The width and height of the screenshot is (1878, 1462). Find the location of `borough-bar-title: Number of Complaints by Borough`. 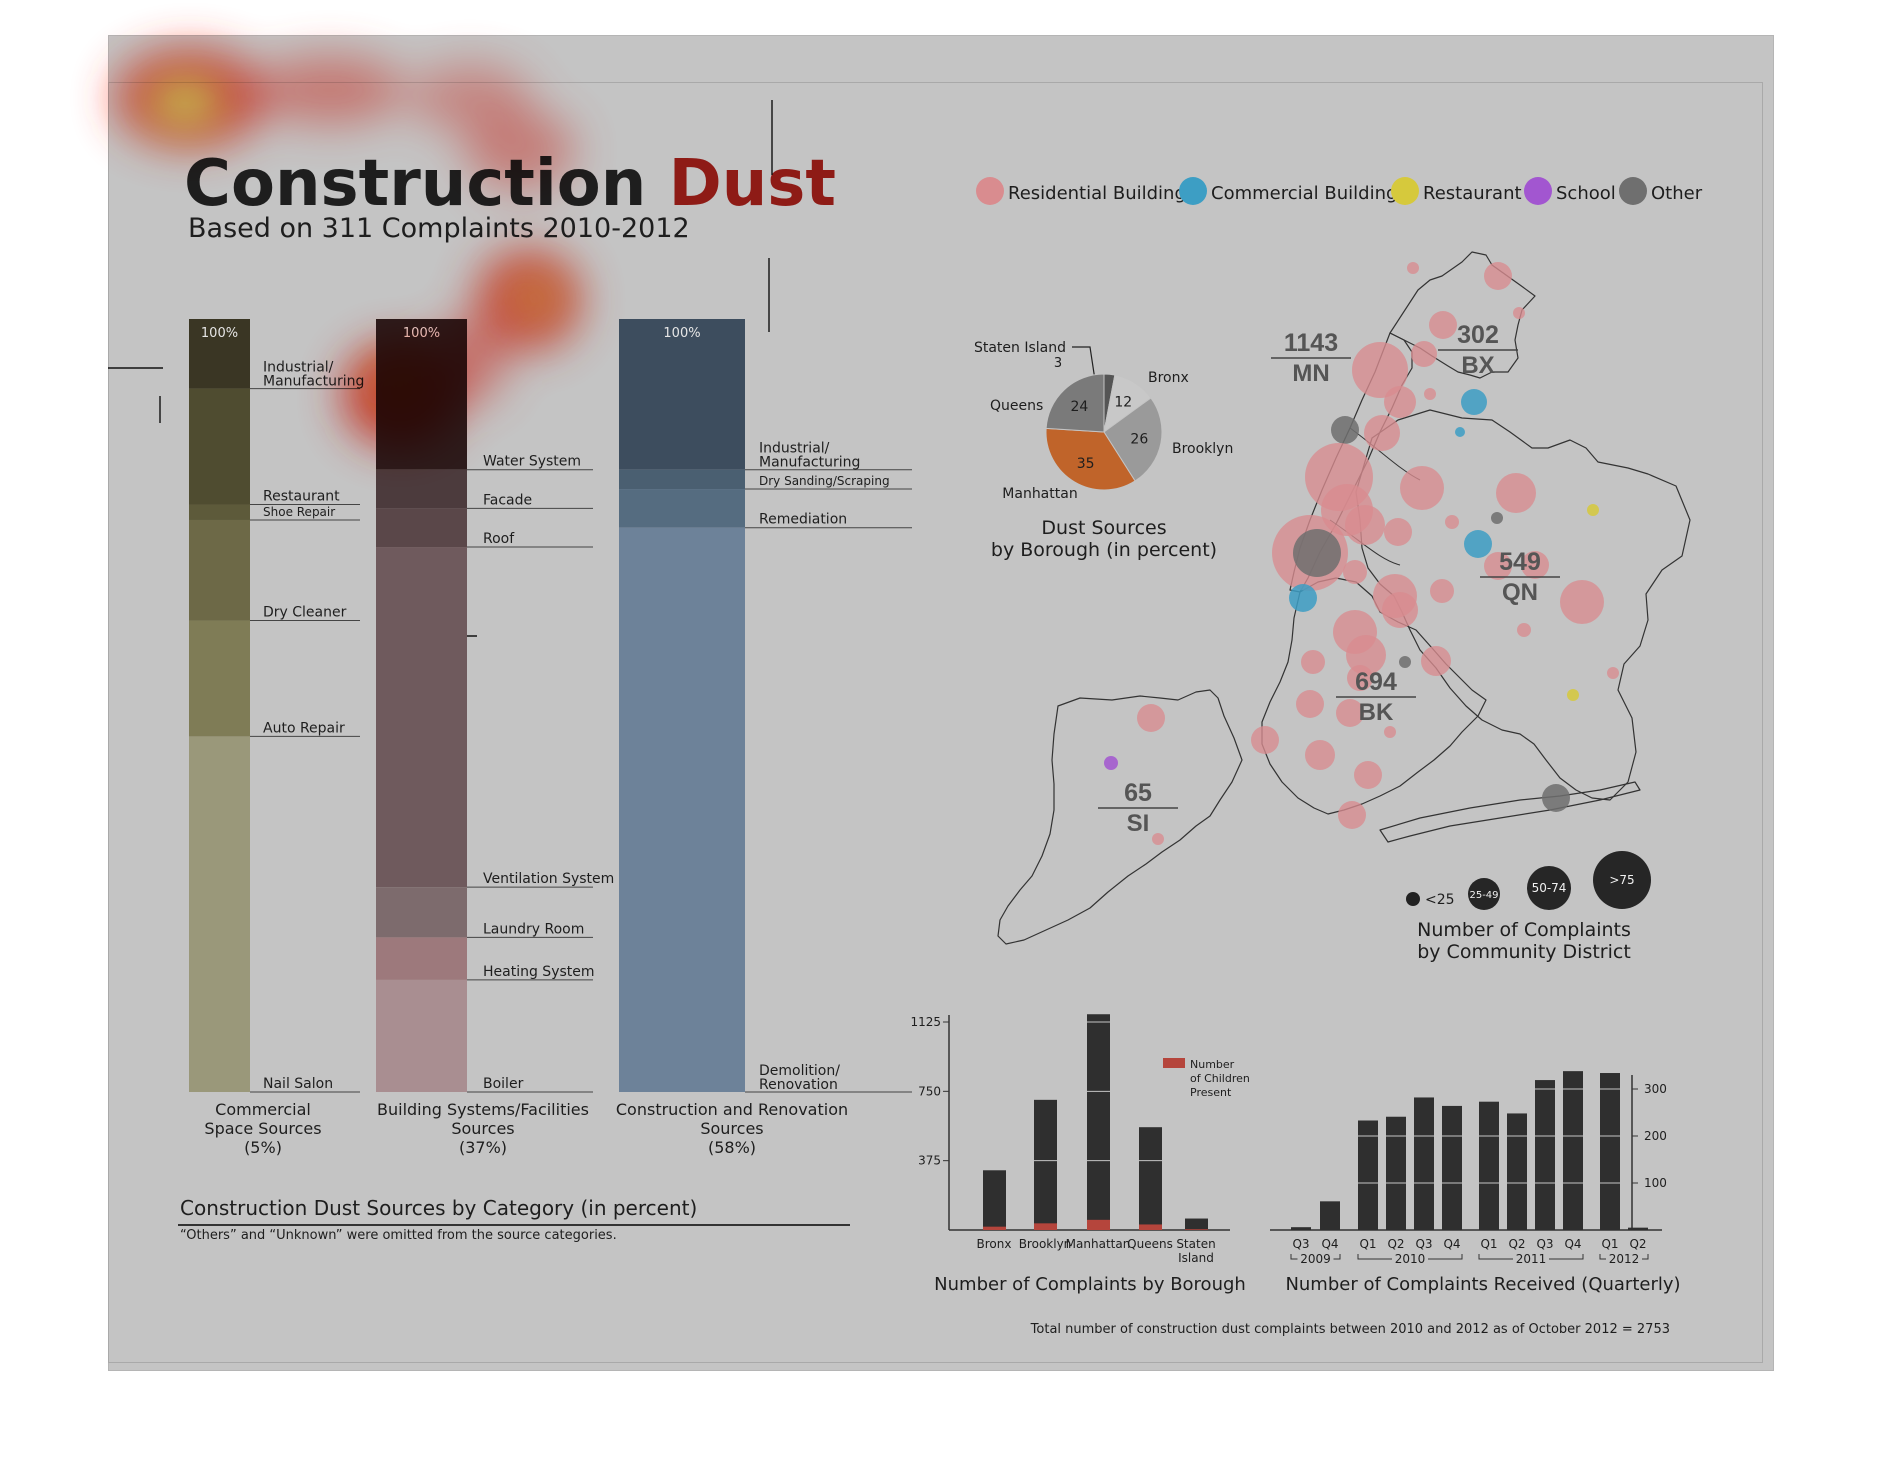

borough-bar-title: Number of Complaints by Borough is located at coordinates (1090, 1284).